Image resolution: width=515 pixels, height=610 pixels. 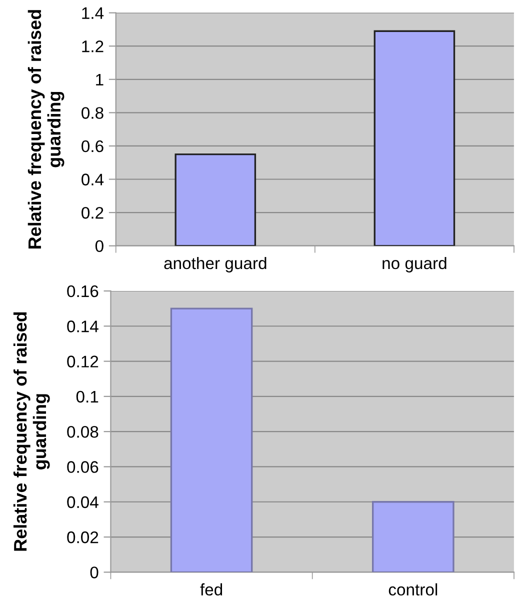 I want to click on y-tick-label: 0.16, so click(x=82, y=291).